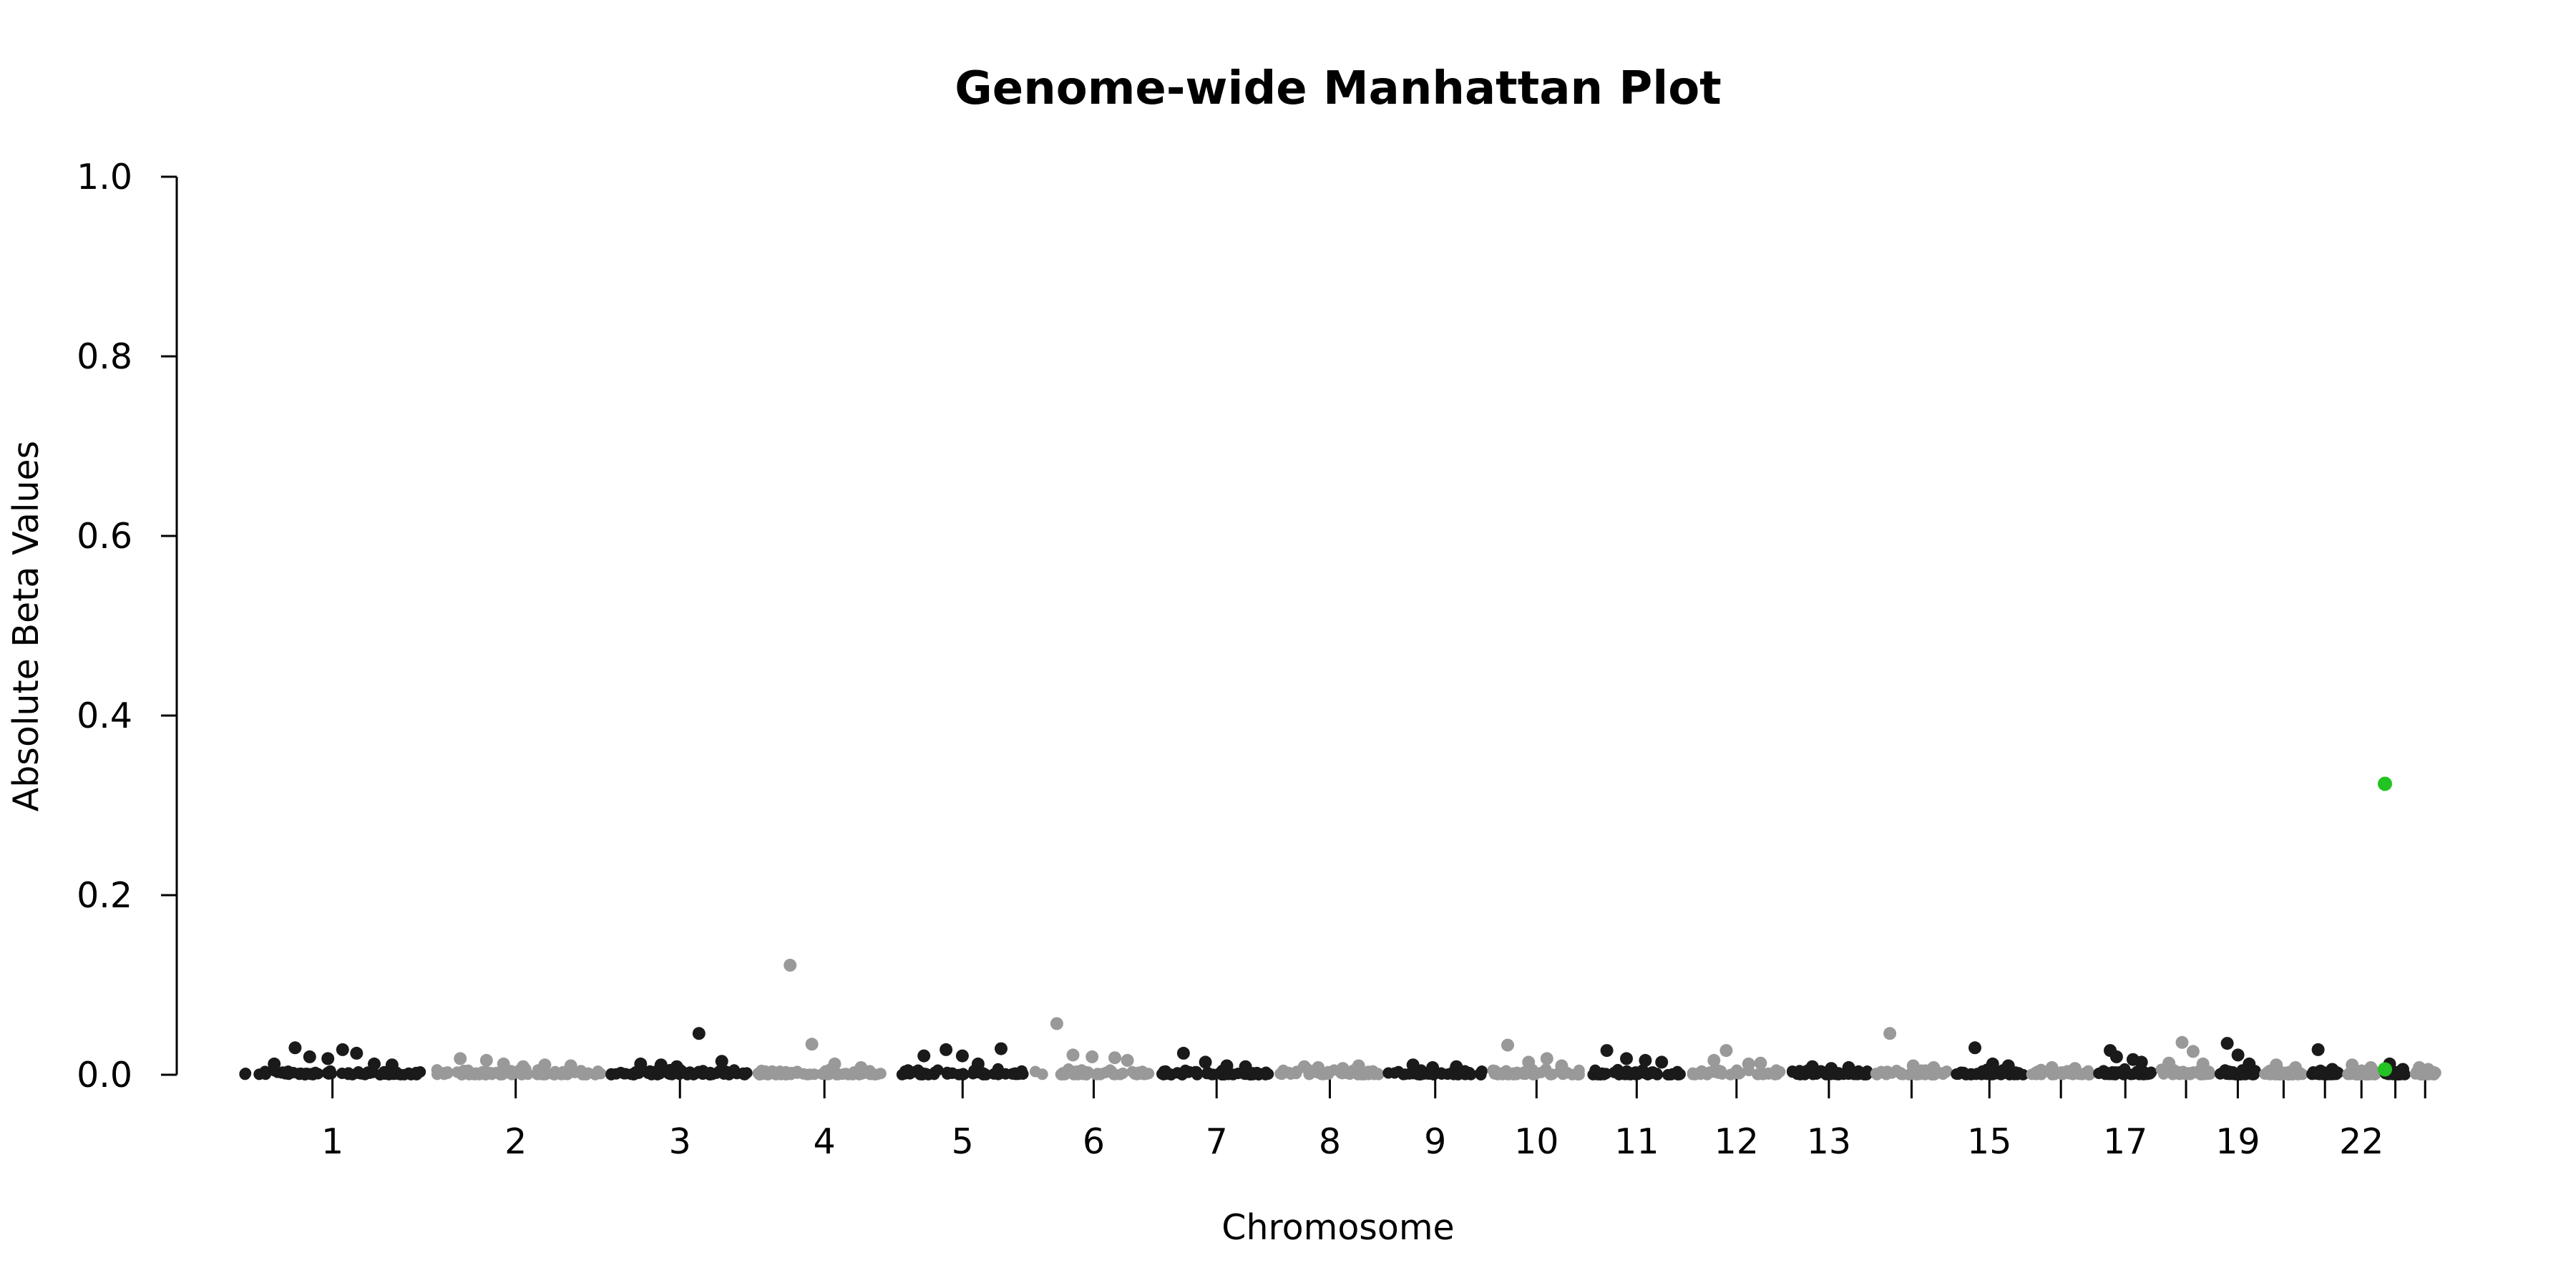 The width and height of the screenshot is (2576, 1288). What do you see at coordinates (1373, 1118) in the screenshot?
I see `x-axis: 1 2 3 4 5 6 7 8 9 10 11 12 13 15 17 19 22` at bounding box center [1373, 1118].